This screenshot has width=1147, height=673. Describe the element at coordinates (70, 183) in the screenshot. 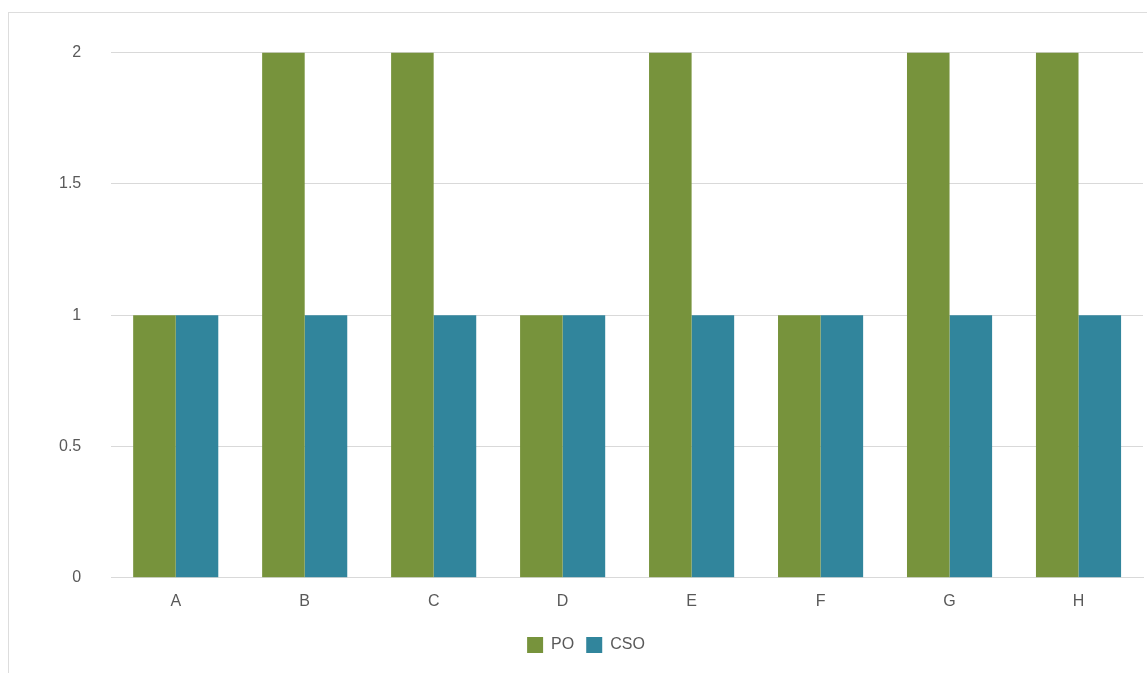

I see `y-tick-label: 1.5` at that location.